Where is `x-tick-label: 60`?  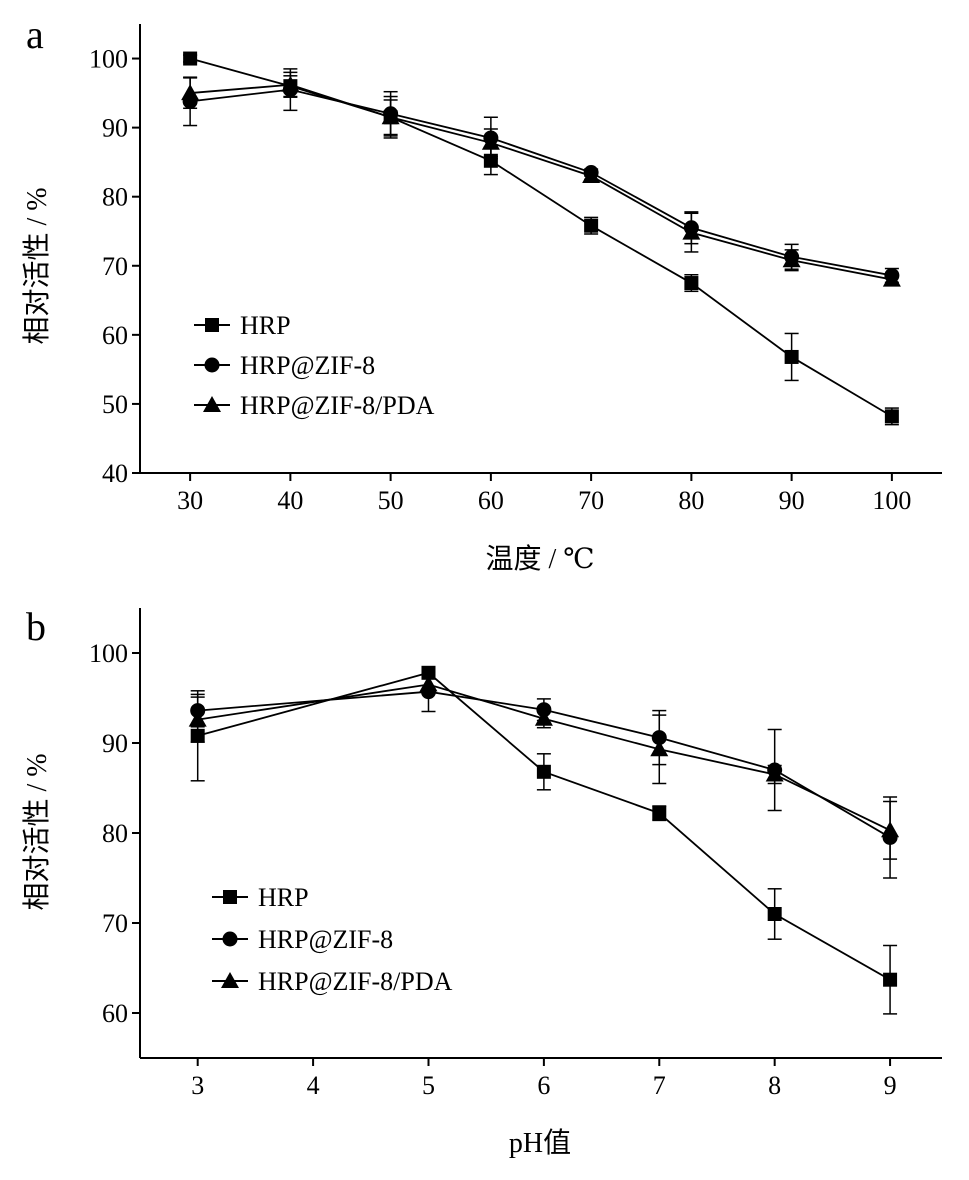
x-tick-label: 60 is located at coordinates (491, 500).